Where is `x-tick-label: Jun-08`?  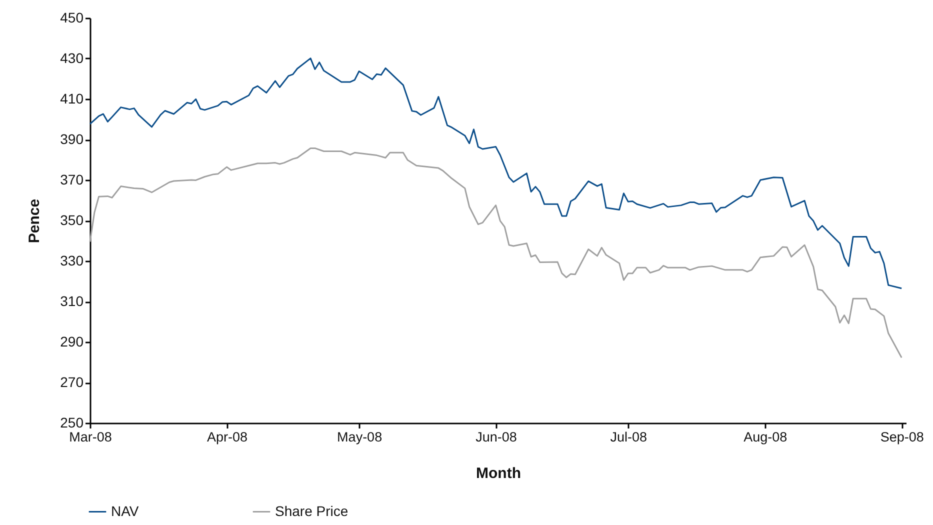 x-tick-label: Jun-08 is located at coordinates (496, 437).